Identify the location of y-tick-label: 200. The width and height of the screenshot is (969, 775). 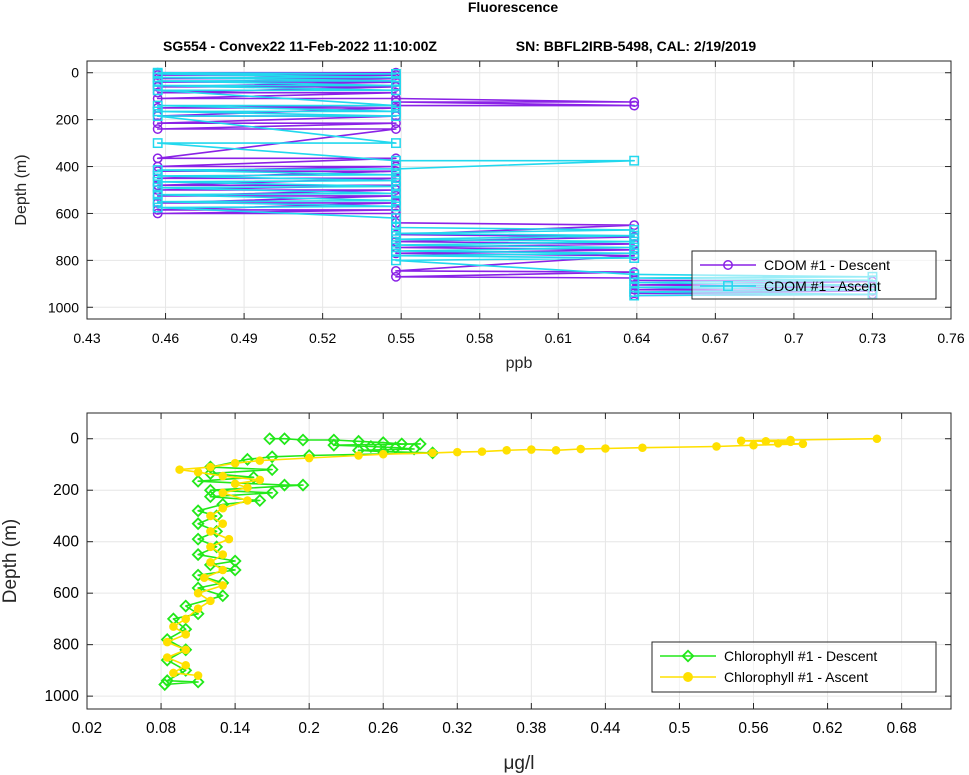
(68, 120).